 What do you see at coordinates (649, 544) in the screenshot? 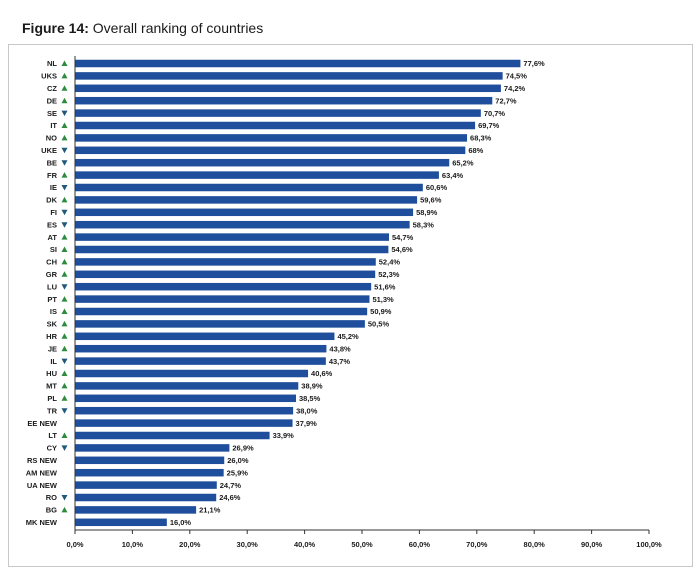
I see `x-tick-label: 100,0%` at bounding box center [649, 544].